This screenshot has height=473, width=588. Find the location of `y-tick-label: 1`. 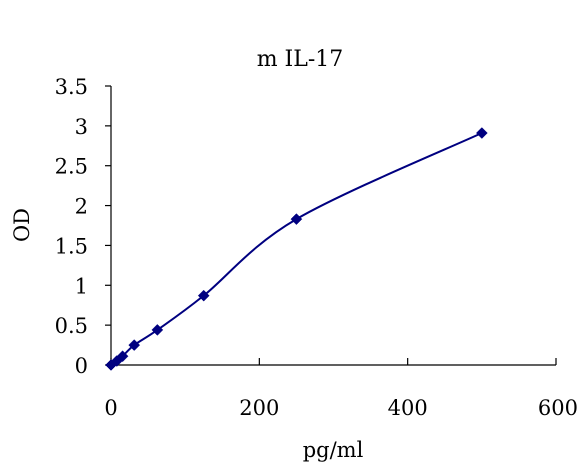

y-tick-label: 1 is located at coordinates (81, 286).